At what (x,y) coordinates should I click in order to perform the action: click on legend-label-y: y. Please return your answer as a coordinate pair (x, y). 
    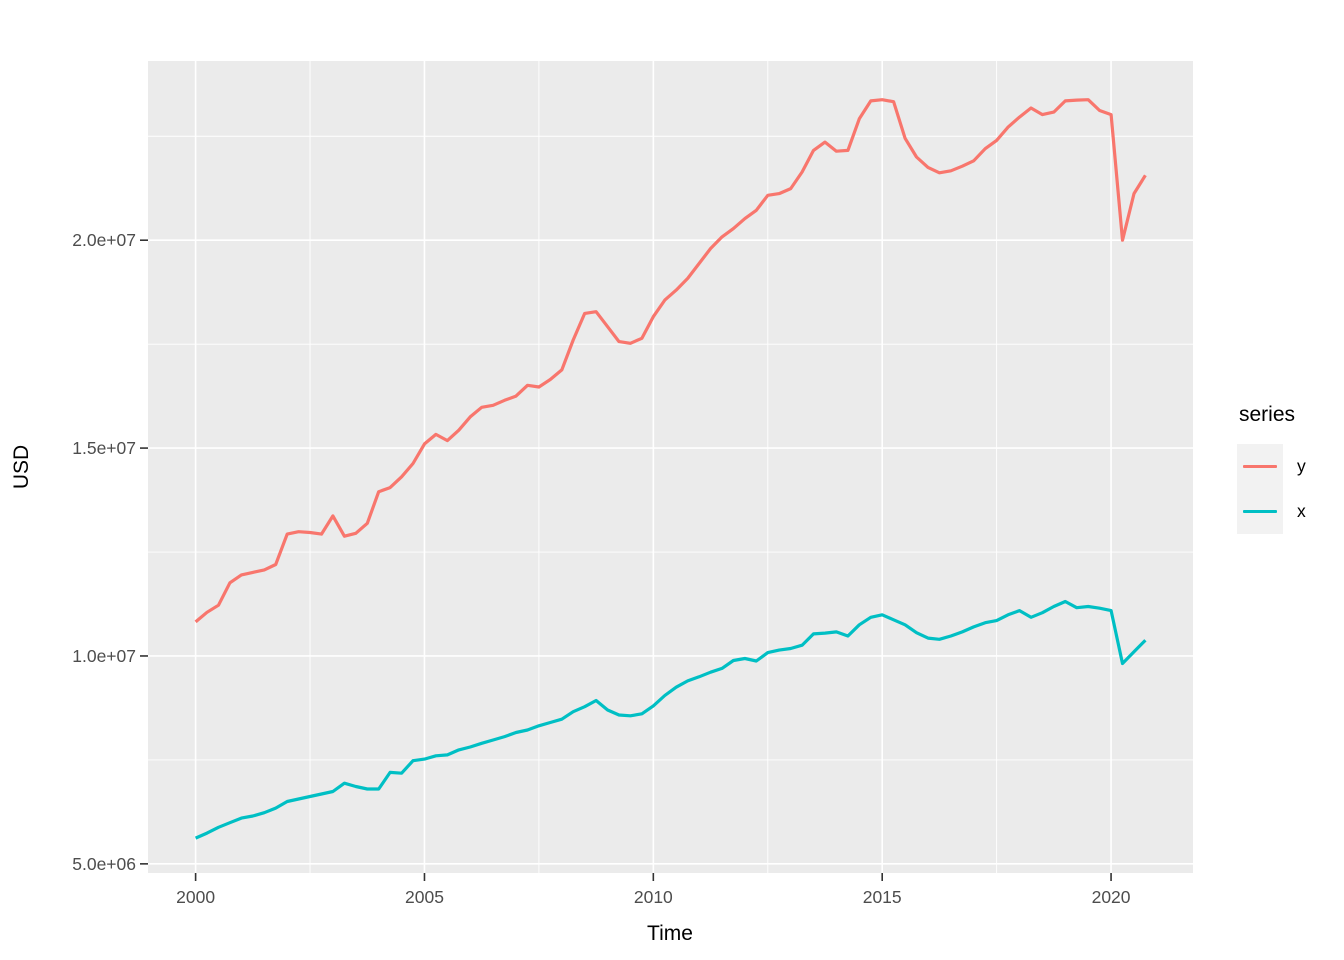
    Looking at the image, I should click on (1301, 466).